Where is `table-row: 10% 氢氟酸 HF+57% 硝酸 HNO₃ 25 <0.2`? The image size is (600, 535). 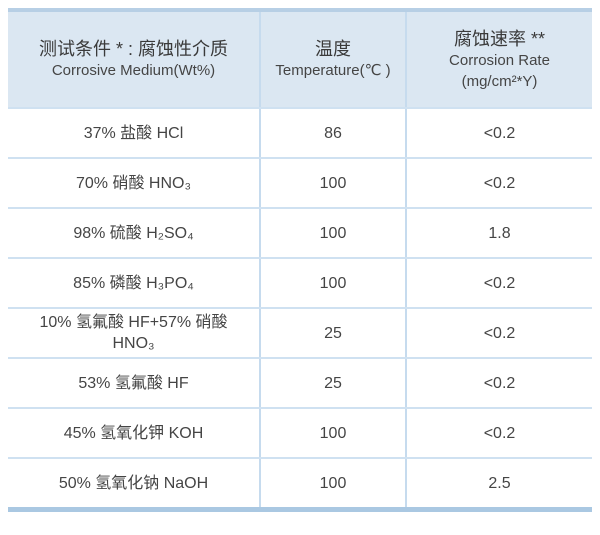
table-row: 10% 氢氟酸 HF+57% 硝酸 HNO₃ 25 <0.2 is located at coordinates (300, 332).